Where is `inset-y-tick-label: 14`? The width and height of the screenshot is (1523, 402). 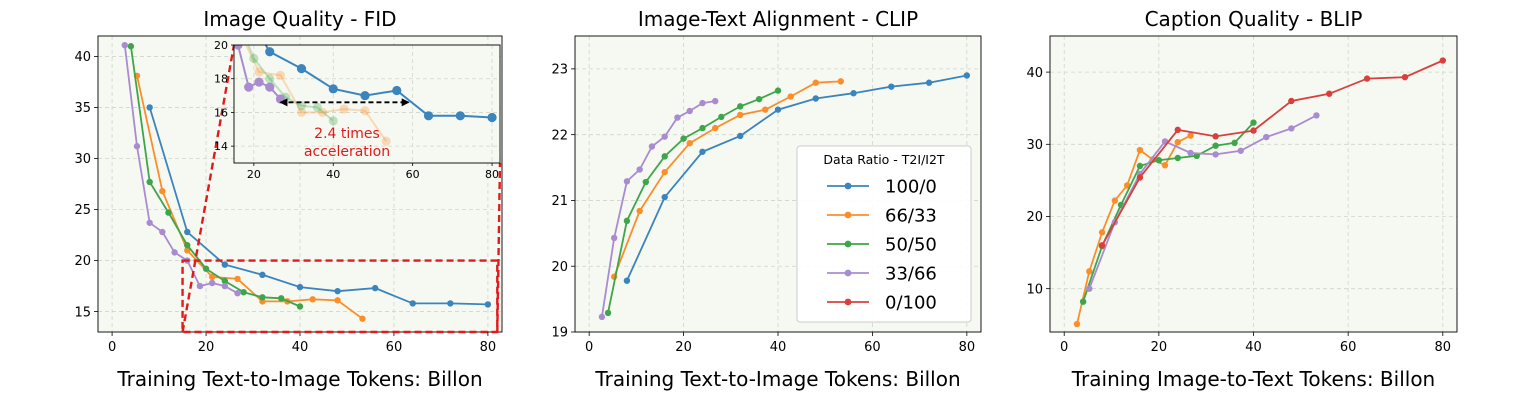
inset-y-tick-label: 14 is located at coordinates (221, 146).